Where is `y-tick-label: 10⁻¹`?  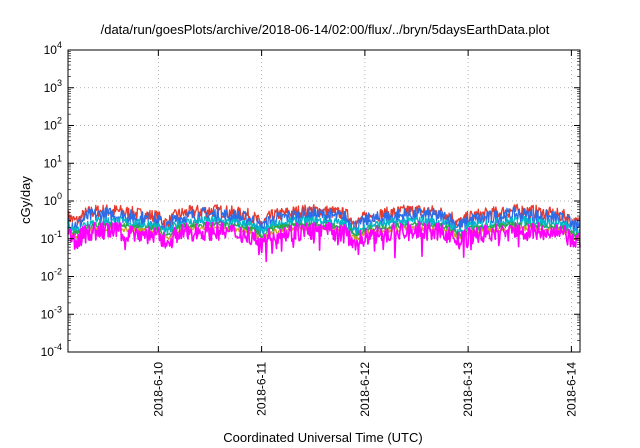 y-tick-label: 10⁻¹ is located at coordinates (51, 237).